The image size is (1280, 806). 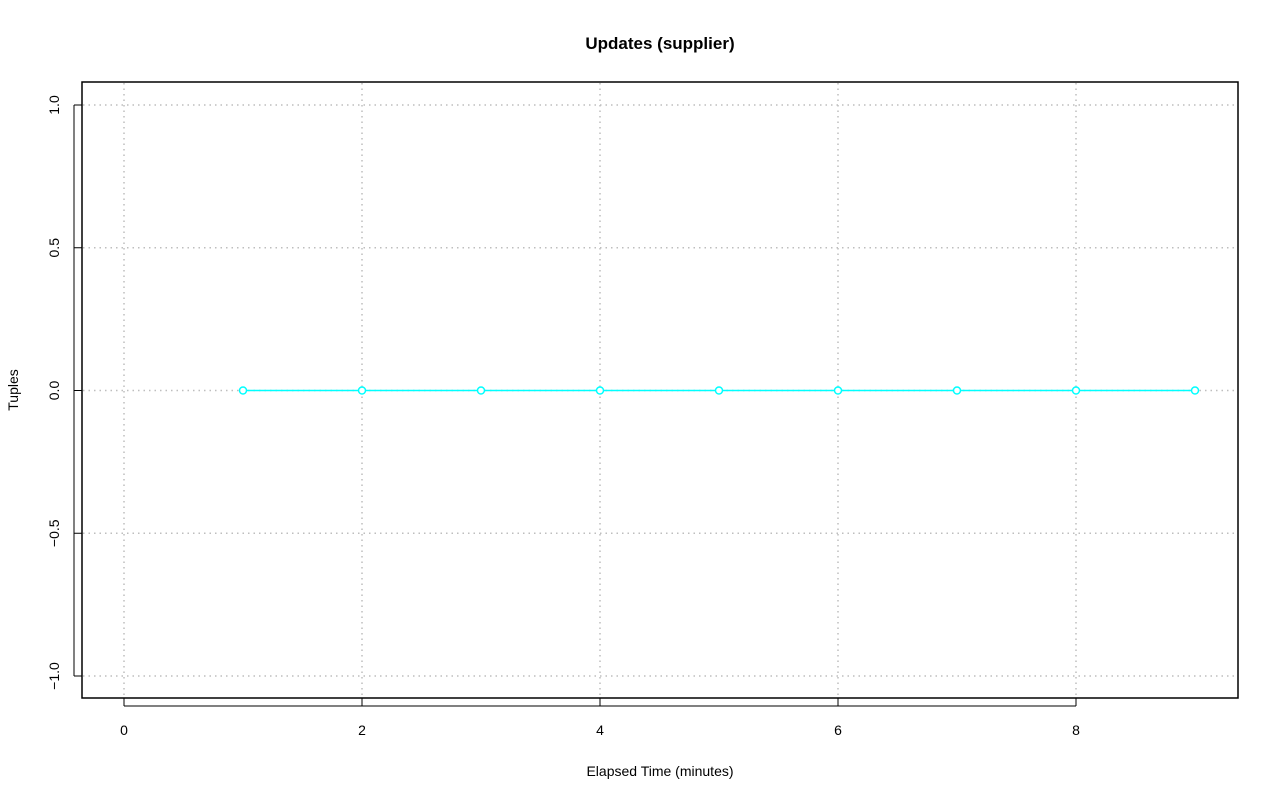 I want to click on y-axis: −1.0 −0.5 0.0 0.5 1.0, so click(x=64, y=392).